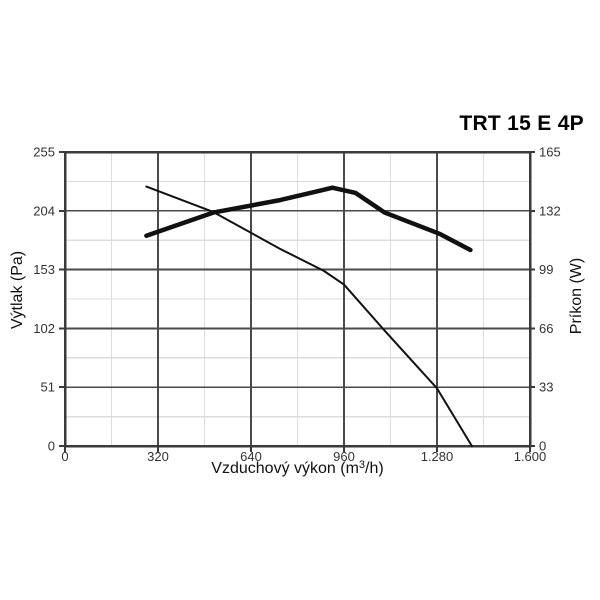 Image resolution: width=600 pixels, height=600 pixels. I want to click on x-tick-label: 640, so click(251, 456).